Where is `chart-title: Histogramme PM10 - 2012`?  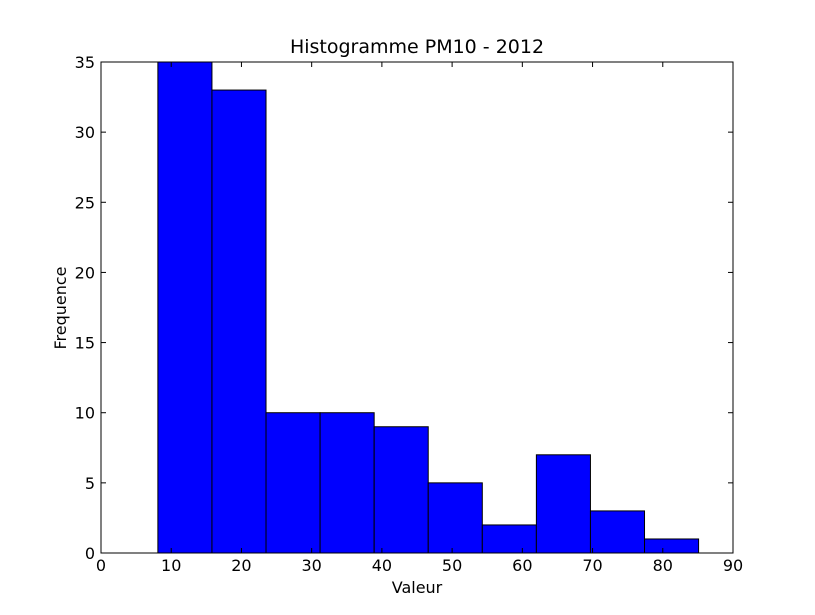 chart-title: Histogramme PM10 - 2012 is located at coordinates (417, 47).